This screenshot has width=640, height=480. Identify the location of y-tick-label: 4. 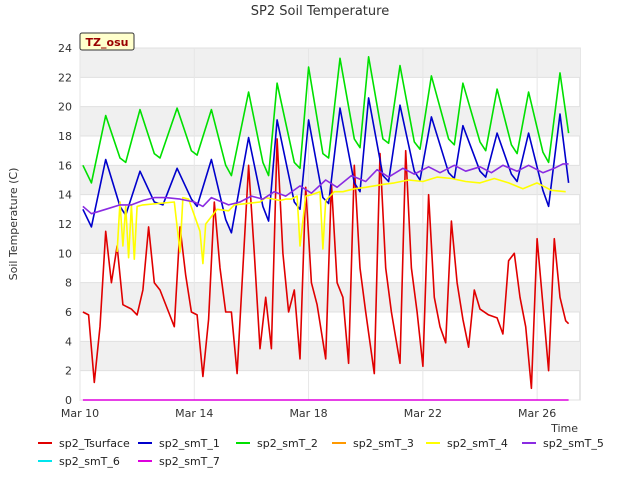
(68, 341).